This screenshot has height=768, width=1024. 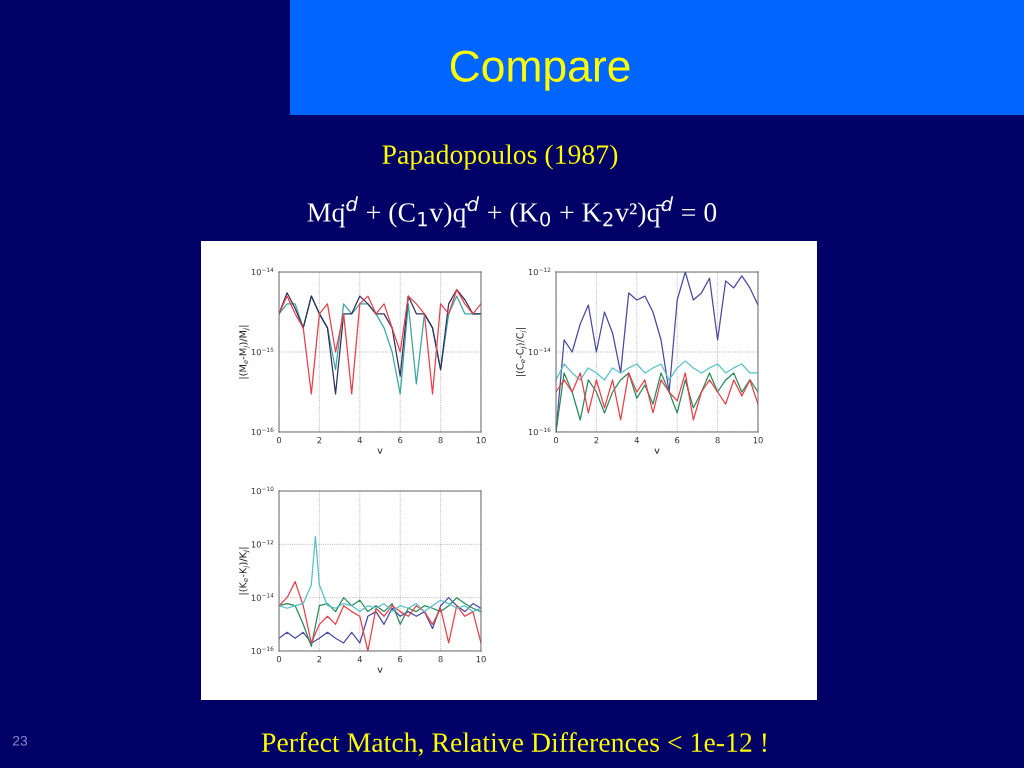 I want to click on chart-title: Compare, so click(x=540, y=70).